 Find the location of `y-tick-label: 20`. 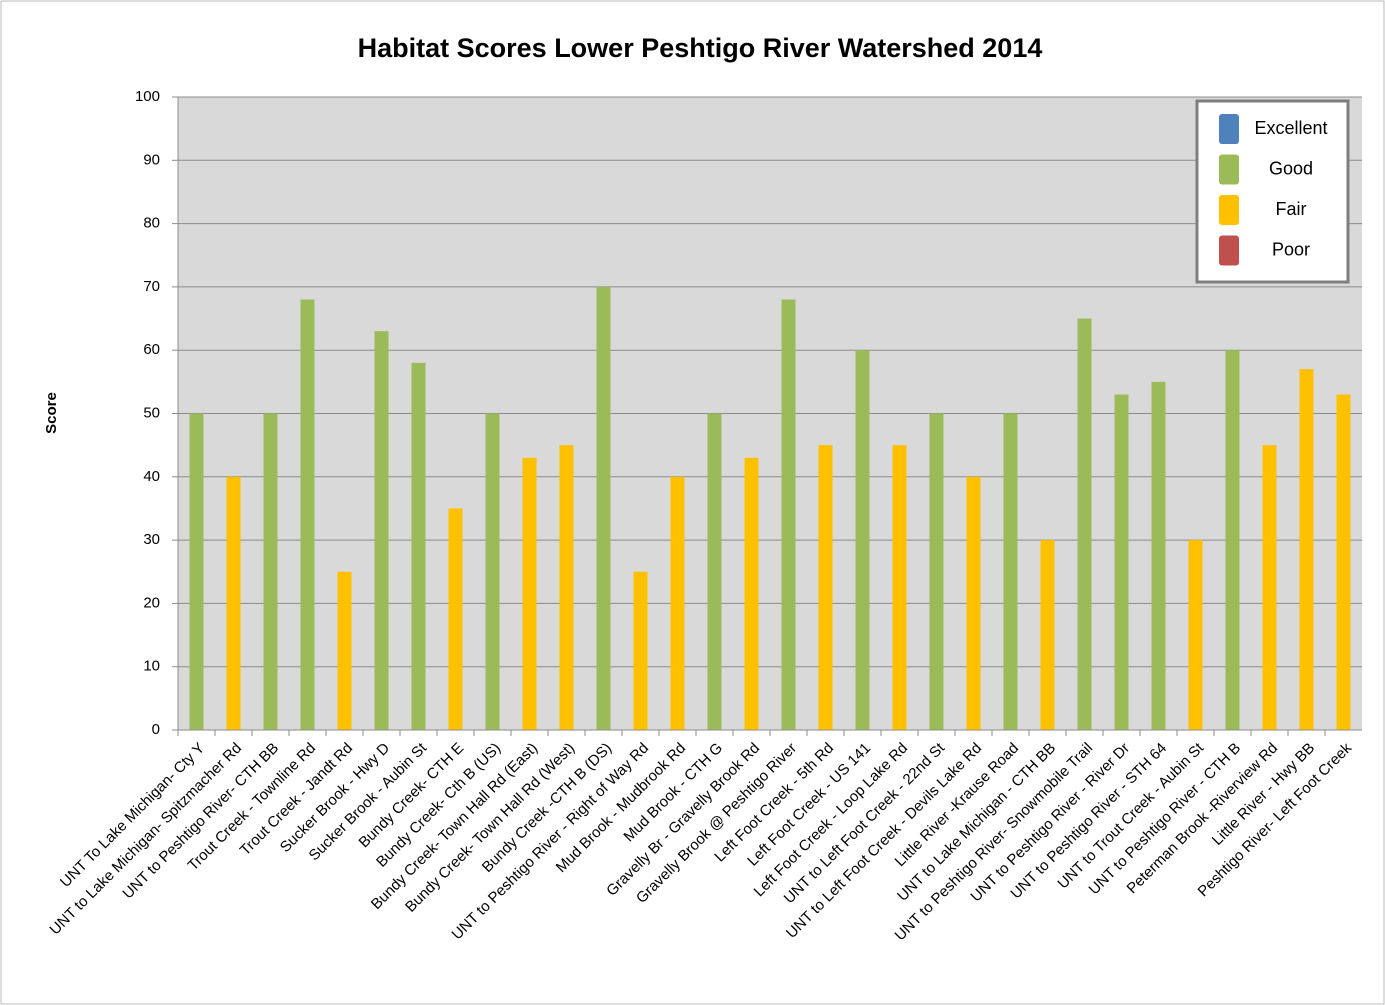

y-tick-label: 20 is located at coordinates (151, 602).